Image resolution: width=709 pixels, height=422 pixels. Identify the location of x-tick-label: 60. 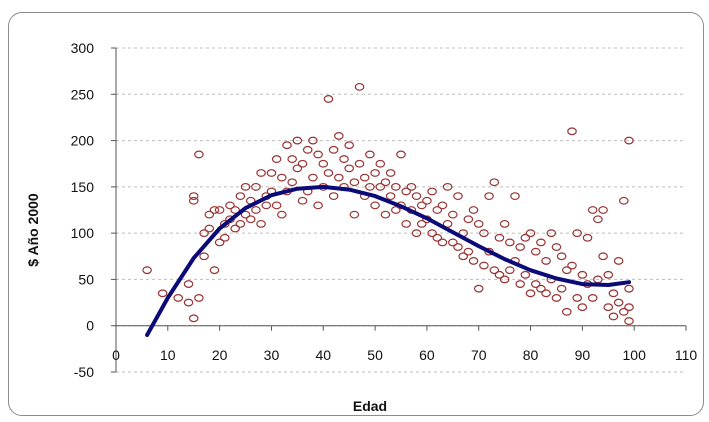
(427, 355).